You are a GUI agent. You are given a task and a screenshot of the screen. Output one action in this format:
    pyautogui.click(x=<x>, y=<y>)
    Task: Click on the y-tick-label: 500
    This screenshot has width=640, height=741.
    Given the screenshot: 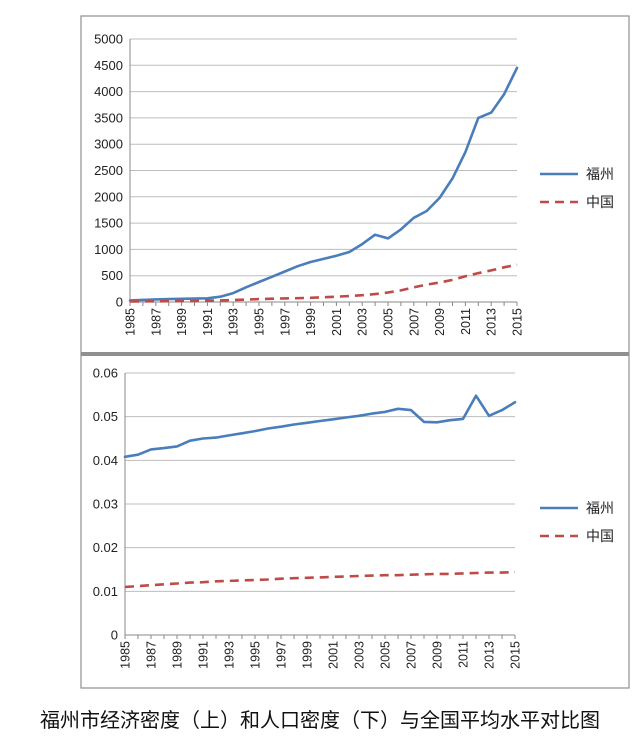 What is the action you would take?
    pyautogui.click(x=112, y=275)
    